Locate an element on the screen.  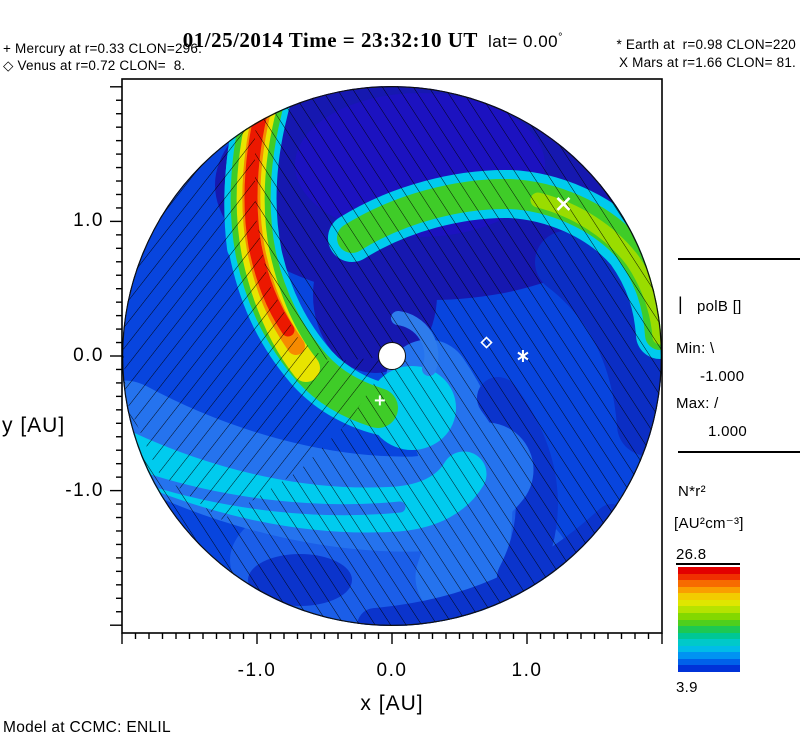
y-axis-label: y [AU] is located at coordinates (34, 425).